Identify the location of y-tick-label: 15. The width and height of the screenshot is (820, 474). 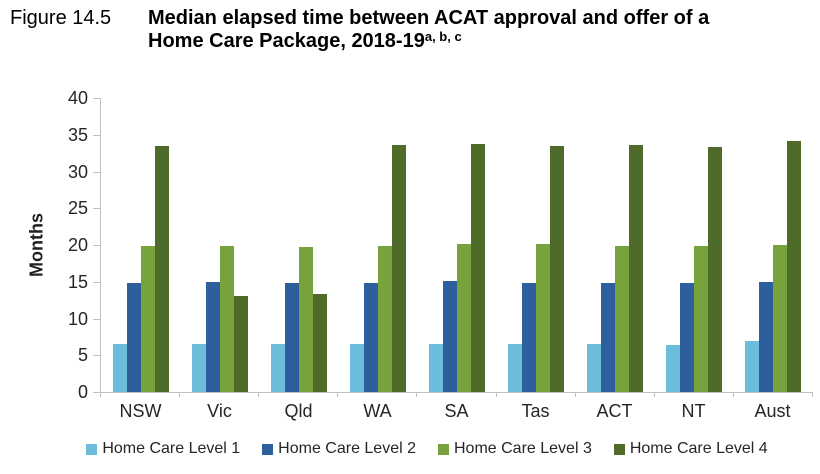
(77, 281).